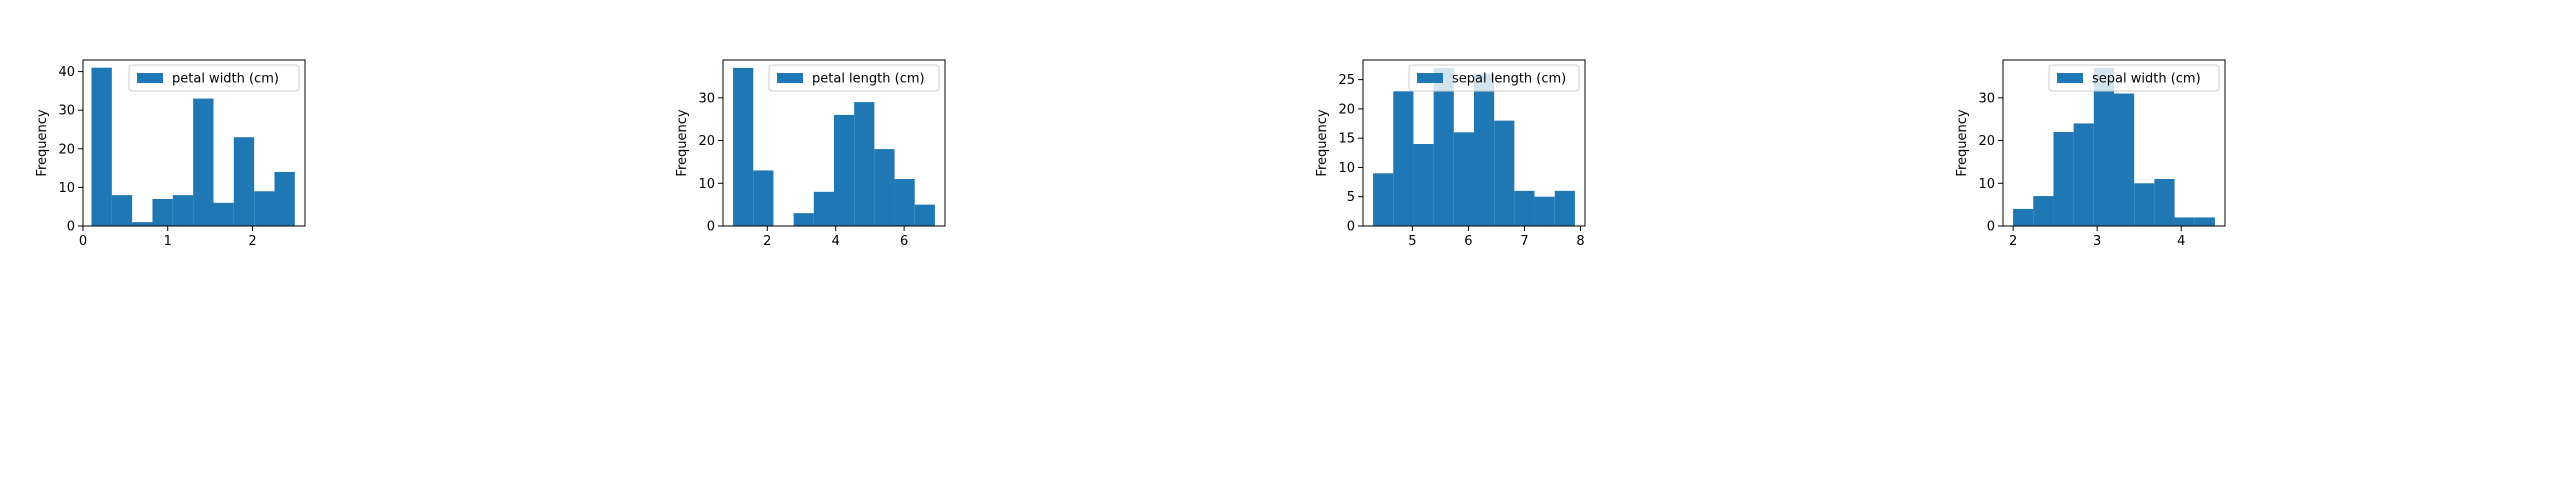  Describe the element at coordinates (225, 79) in the screenshot. I see `legend-label: petal width (cm)` at that location.